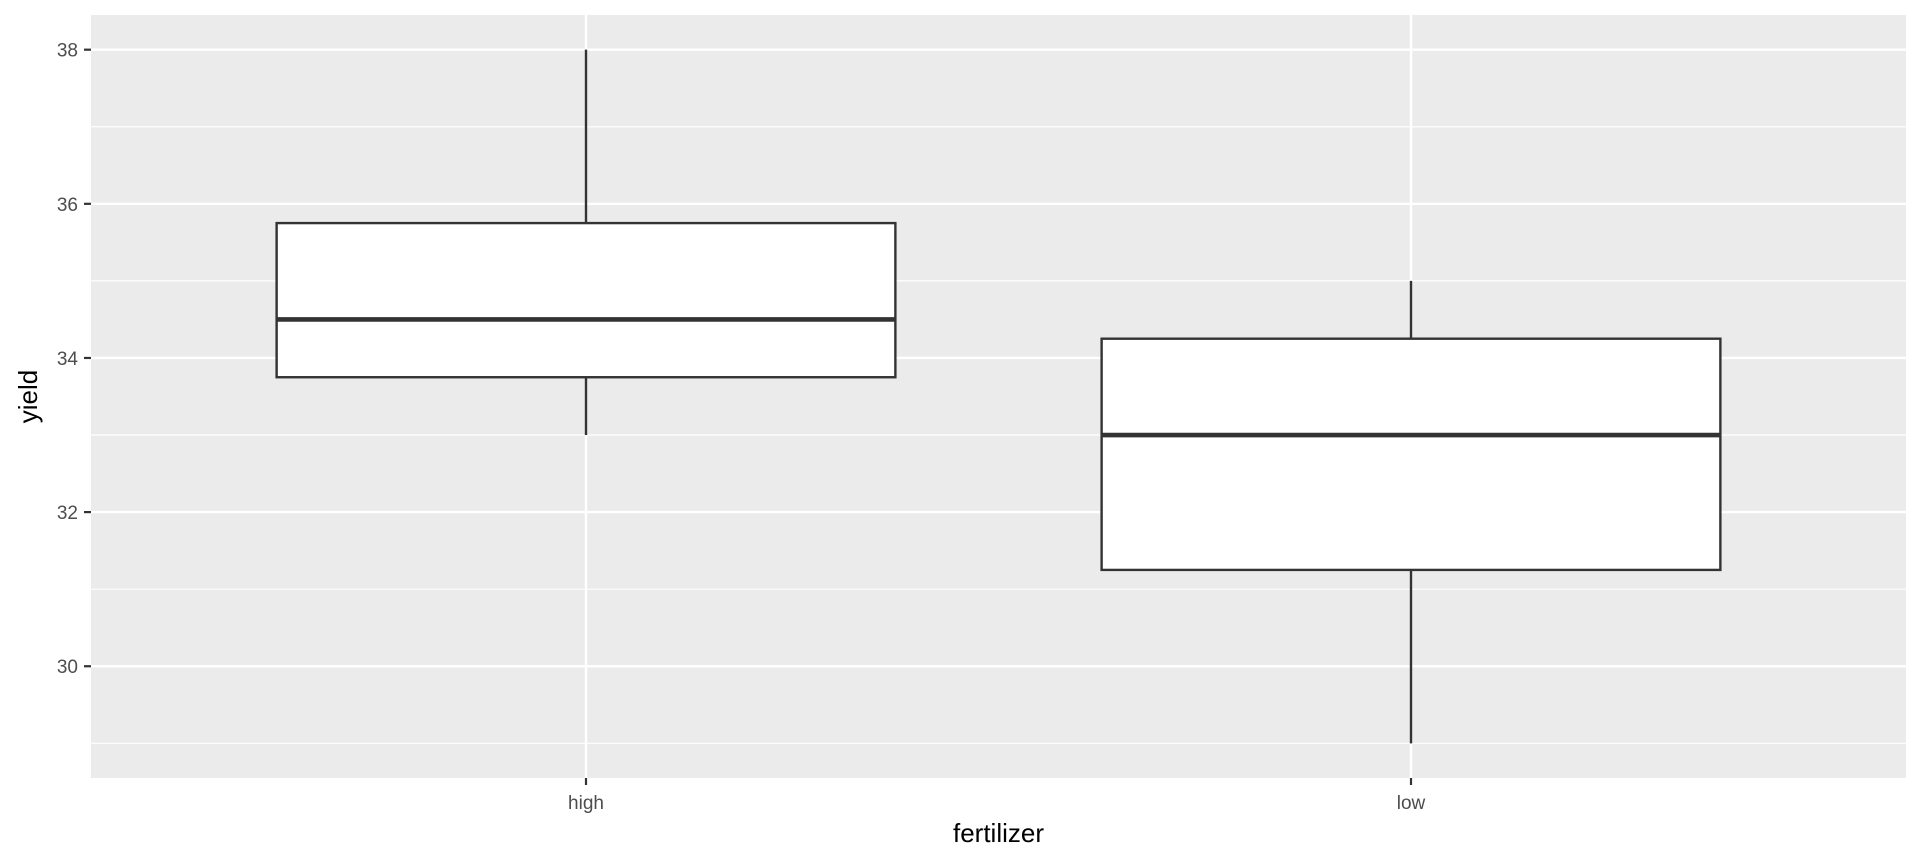 This screenshot has width=1920, height=864. I want to click on y-tick-label: 34, so click(68, 359).